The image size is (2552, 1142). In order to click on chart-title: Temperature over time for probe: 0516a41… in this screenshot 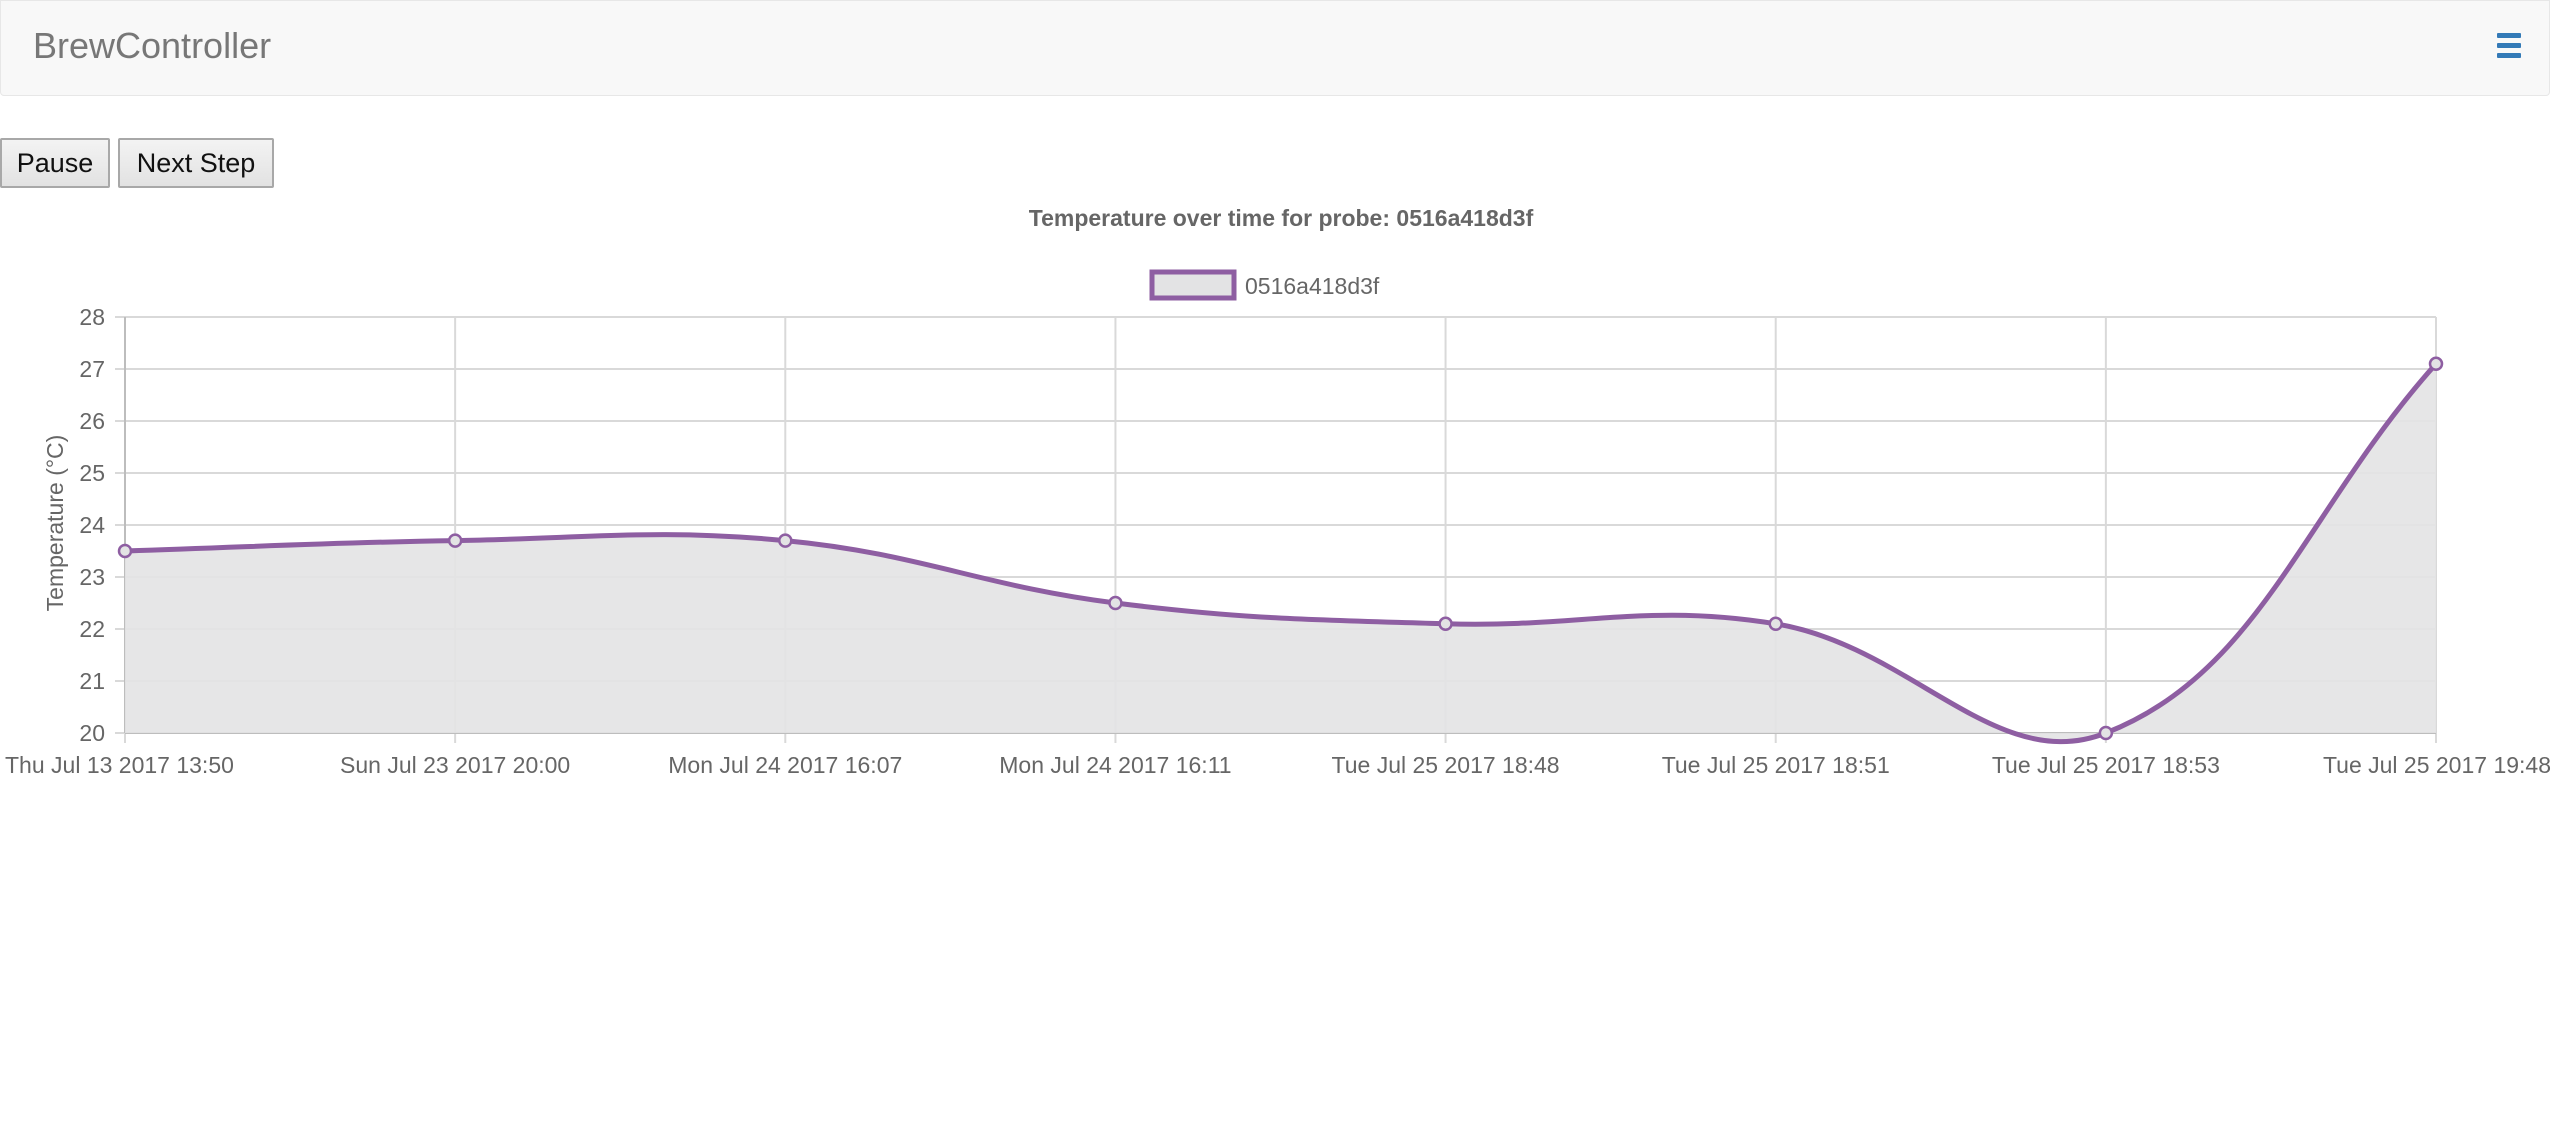, I will do `click(1281, 218)`.